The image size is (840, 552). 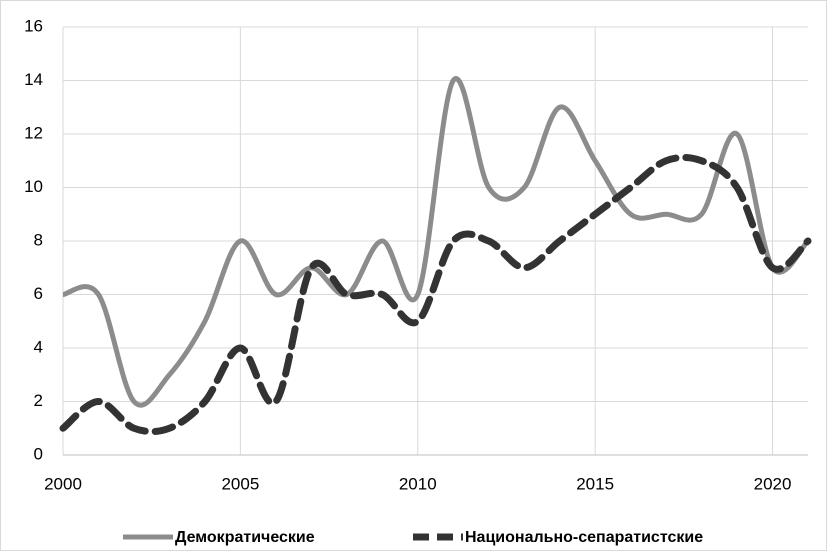 I want to click on y-tick-label: 14, so click(x=33, y=79).